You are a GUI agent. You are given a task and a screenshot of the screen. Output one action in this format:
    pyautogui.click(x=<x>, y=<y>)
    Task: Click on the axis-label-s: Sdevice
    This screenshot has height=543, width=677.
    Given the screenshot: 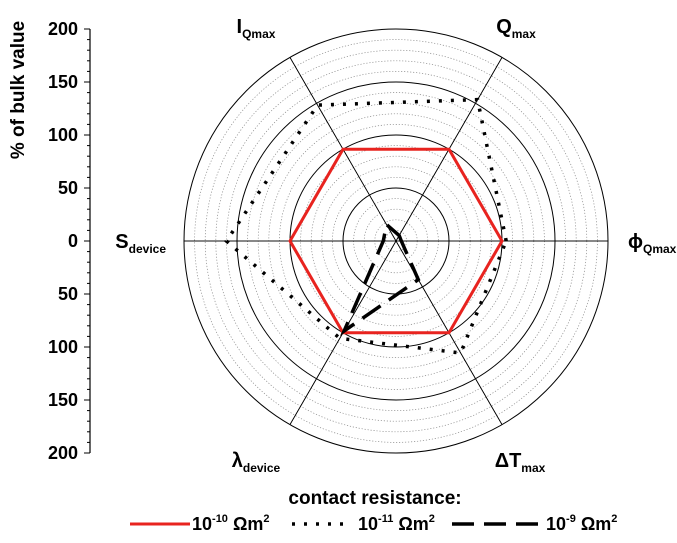 What is the action you would take?
    pyautogui.click(x=140, y=243)
    